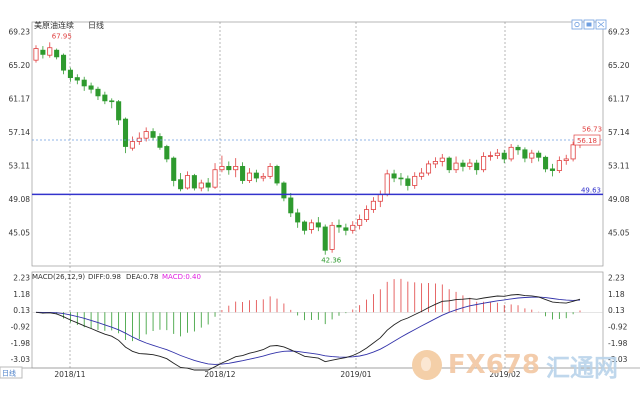  I want to click on fullscreen-icon, so click(601, 24).